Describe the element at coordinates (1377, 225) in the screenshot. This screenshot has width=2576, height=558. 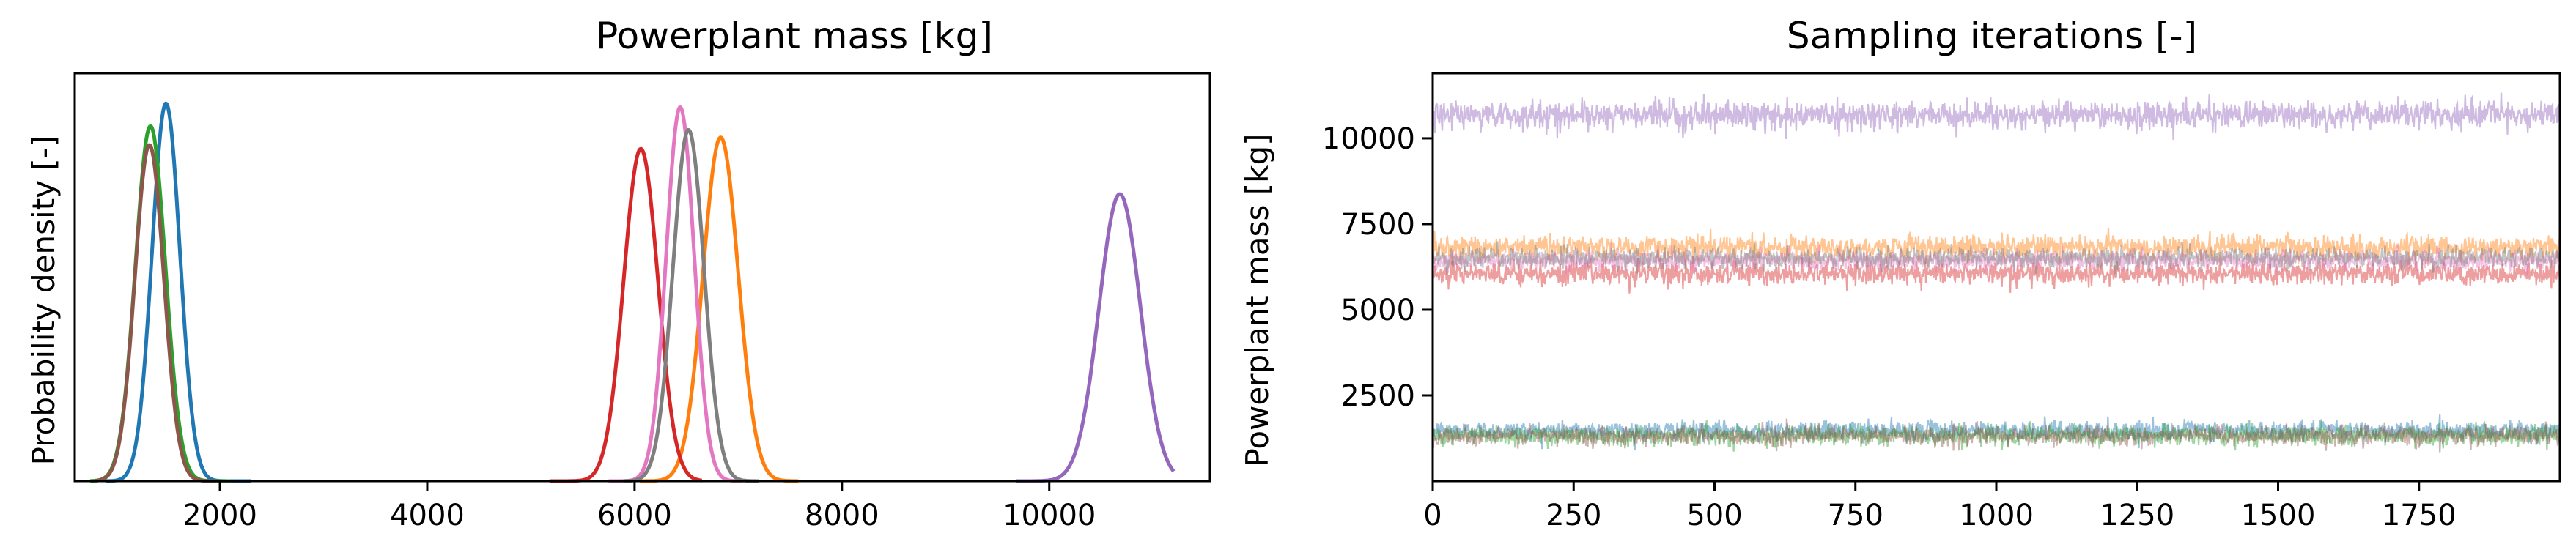
I see `trace-y-tick-label: 7500` at that location.